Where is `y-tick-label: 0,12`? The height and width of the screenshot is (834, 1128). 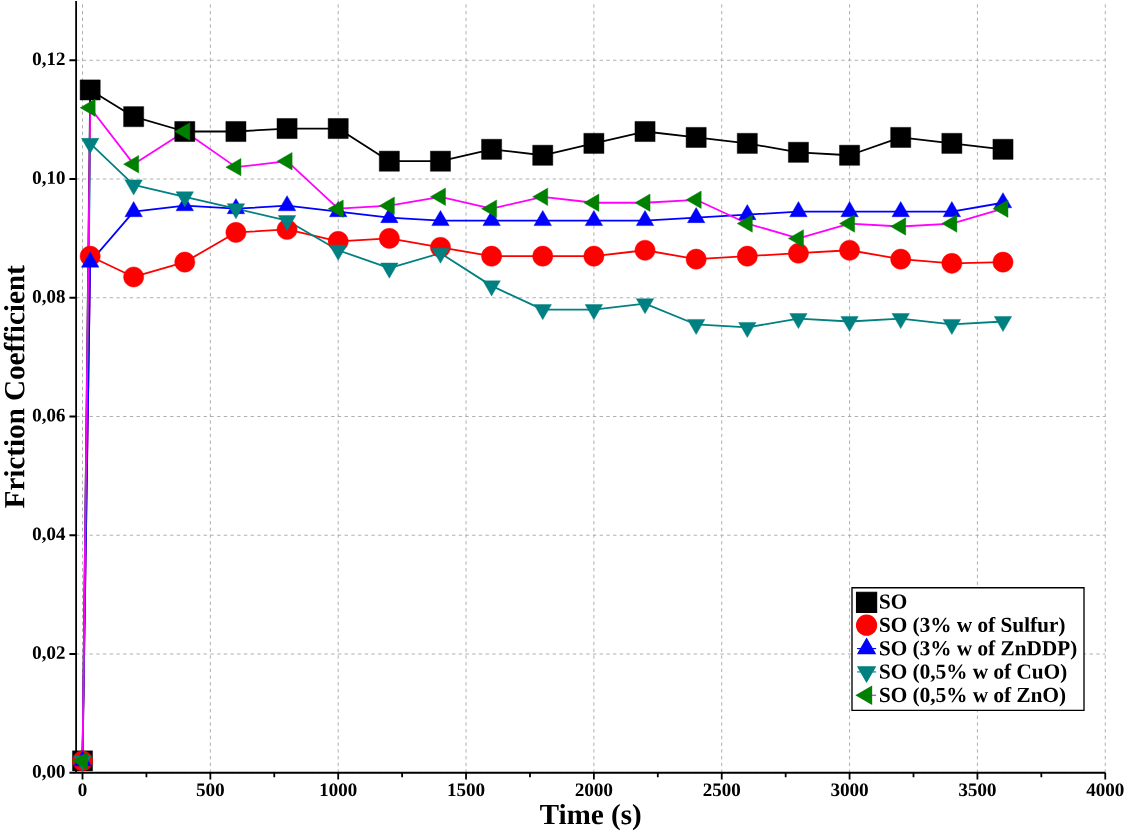
y-tick-label: 0,12 is located at coordinates (48, 60).